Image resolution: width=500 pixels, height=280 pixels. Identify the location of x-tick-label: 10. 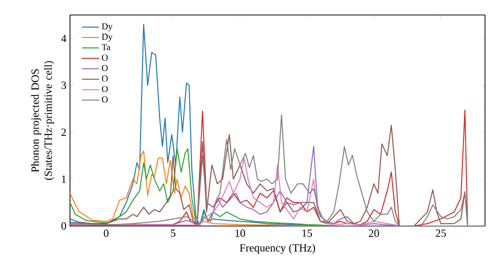
(240, 233).